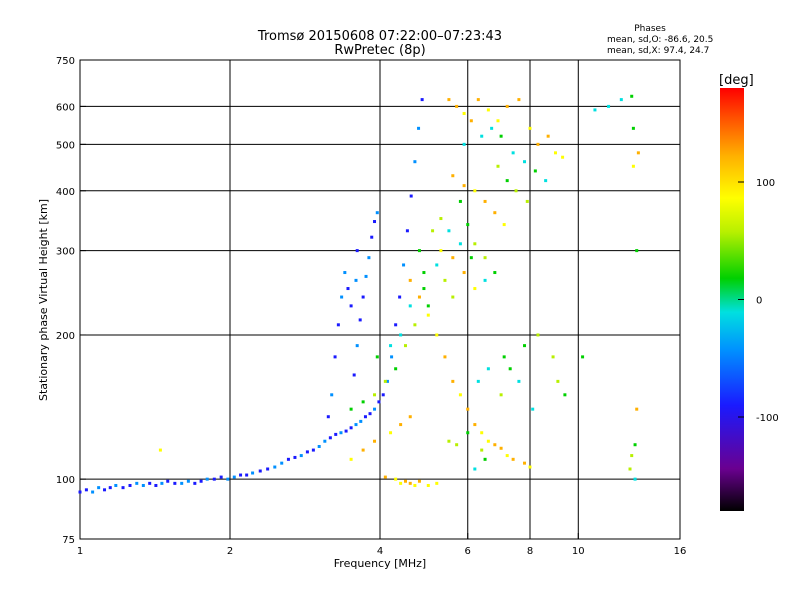 This screenshot has width=800, height=600. Describe the element at coordinates (65, 192) in the screenshot. I see `y-tick-label: 400` at that location.